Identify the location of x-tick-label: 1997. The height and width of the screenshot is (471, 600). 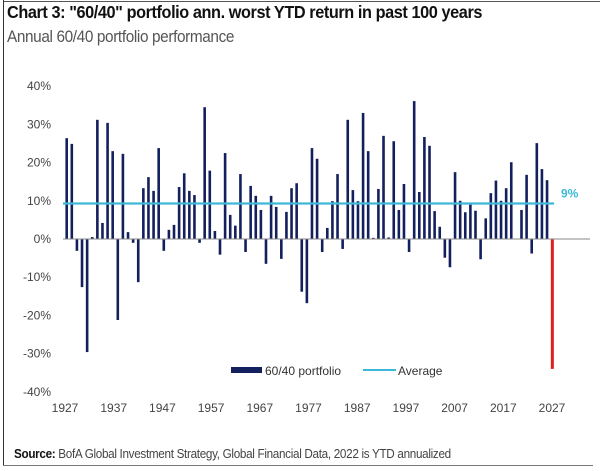
(406, 408).